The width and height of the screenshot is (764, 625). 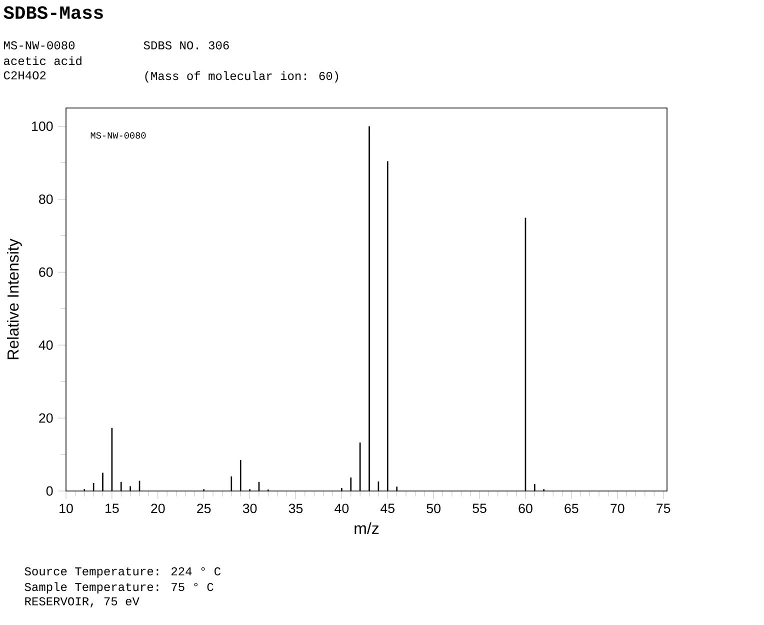 I want to click on x-tick-label: 45, so click(x=387, y=509).